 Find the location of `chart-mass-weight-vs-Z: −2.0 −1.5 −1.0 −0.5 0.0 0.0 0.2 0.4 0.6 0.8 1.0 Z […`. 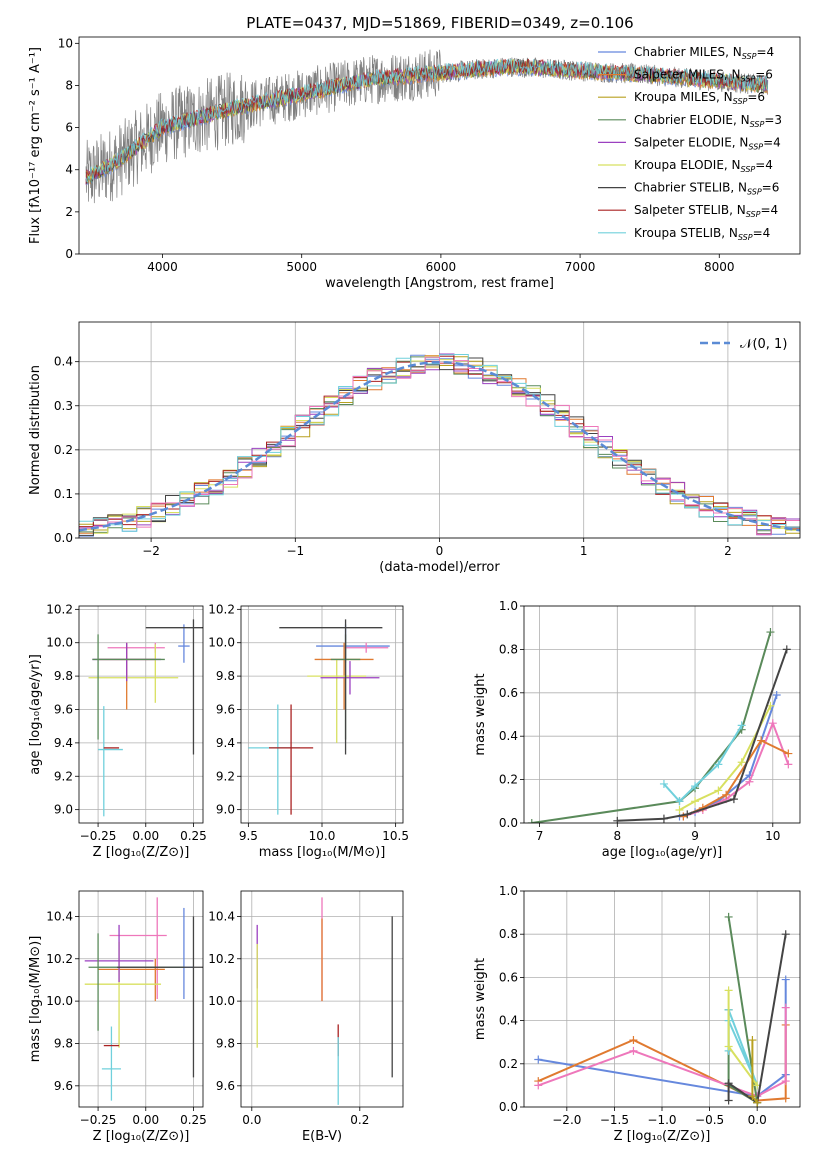

chart-mass-weight-vs-Z: −2.0 −1.5 −1.0 −0.5 0.0 0.0 0.2 0.4 0.6 0.8 1.0 Z [… is located at coordinates (637, 1014).